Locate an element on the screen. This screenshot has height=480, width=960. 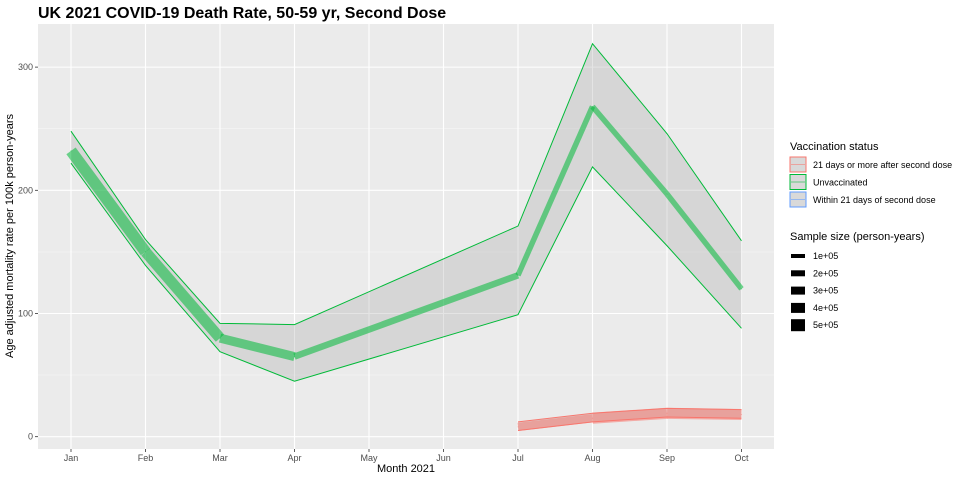
legend-size-title: Sample size (person-years) is located at coordinates (857, 237).